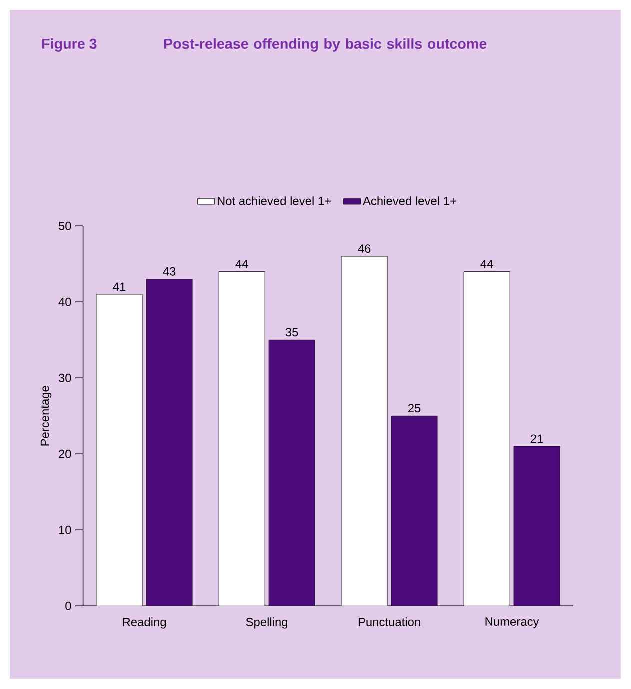 The image size is (631, 689). I want to click on x-tick-label: Punctuation, so click(389, 622).